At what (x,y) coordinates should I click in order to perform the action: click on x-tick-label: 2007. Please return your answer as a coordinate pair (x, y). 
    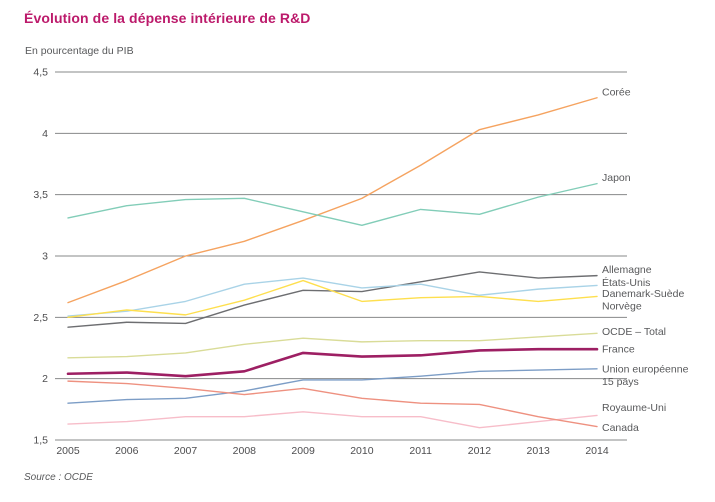
    Looking at the image, I should click on (186, 451).